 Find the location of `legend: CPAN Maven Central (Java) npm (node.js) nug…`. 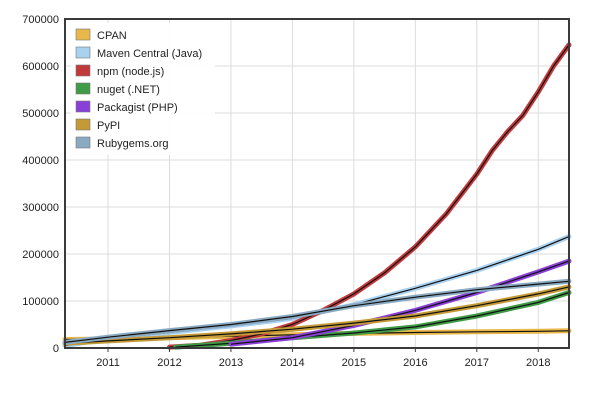

legend: CPAN Maven Central (Java) npm (node.js) nug… is located at coordinates (143, 89).